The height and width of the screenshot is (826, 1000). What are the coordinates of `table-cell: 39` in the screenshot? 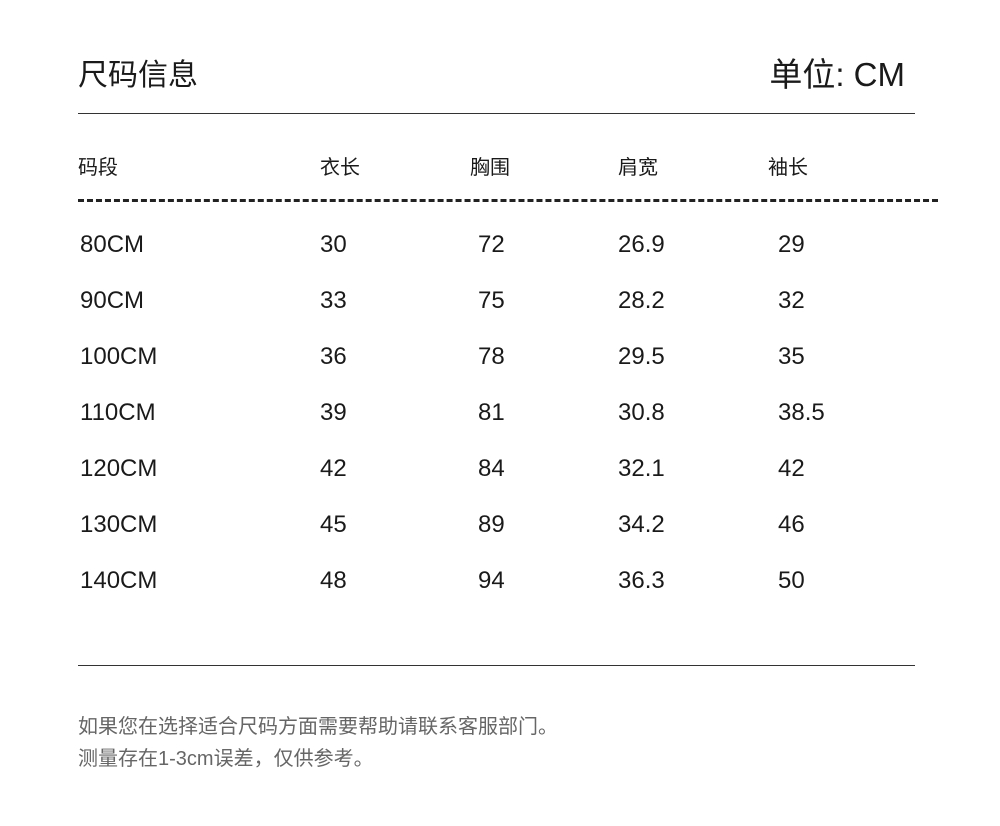 It's located at (333, 412).